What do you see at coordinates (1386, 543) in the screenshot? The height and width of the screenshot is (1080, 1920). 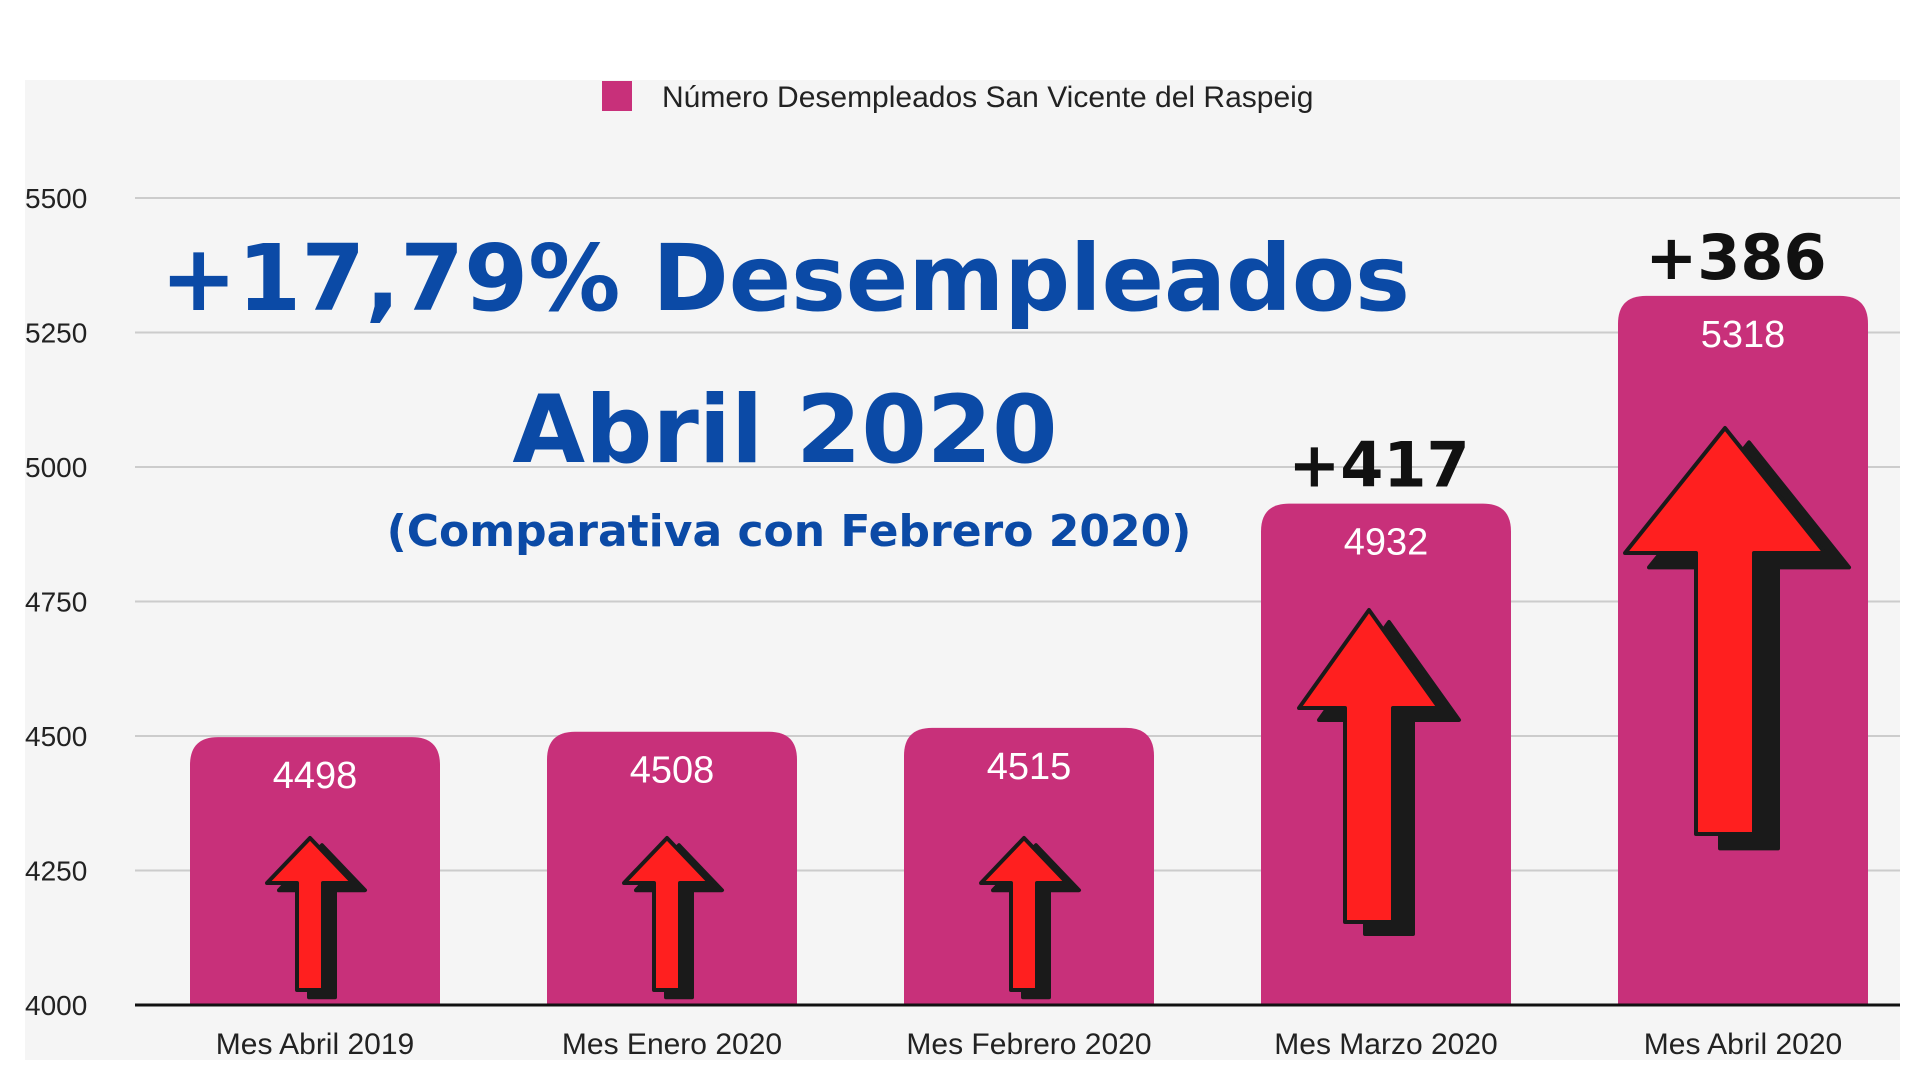 I see `bar-value-label: 4932` at bounding box center [1386, 543].